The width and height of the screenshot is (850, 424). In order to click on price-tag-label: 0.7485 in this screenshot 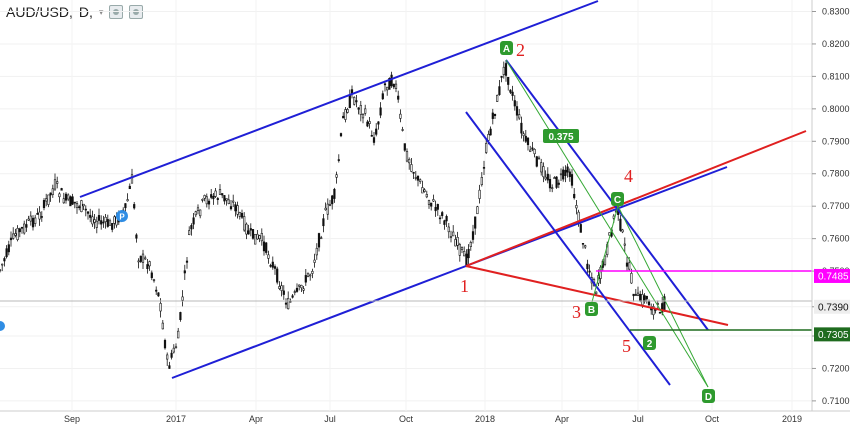, I will do `click(833, 276)`.